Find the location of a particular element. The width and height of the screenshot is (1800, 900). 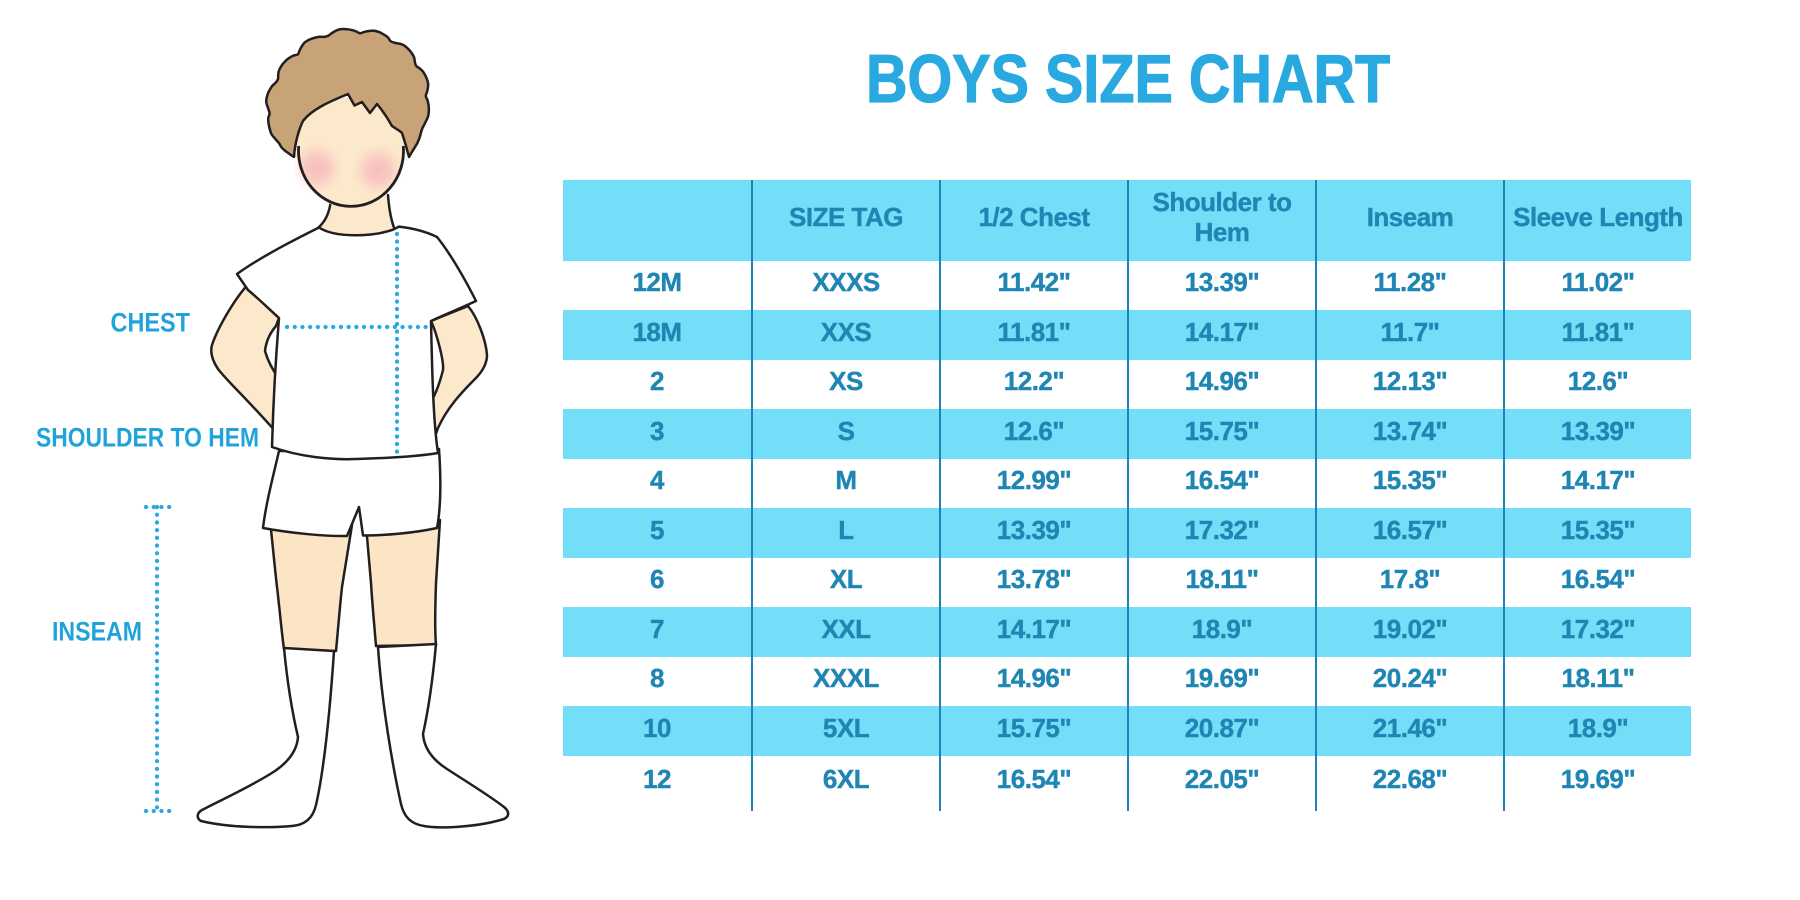

svg-text: SHOULDER TO HEM is located at coordinates (147, 438).